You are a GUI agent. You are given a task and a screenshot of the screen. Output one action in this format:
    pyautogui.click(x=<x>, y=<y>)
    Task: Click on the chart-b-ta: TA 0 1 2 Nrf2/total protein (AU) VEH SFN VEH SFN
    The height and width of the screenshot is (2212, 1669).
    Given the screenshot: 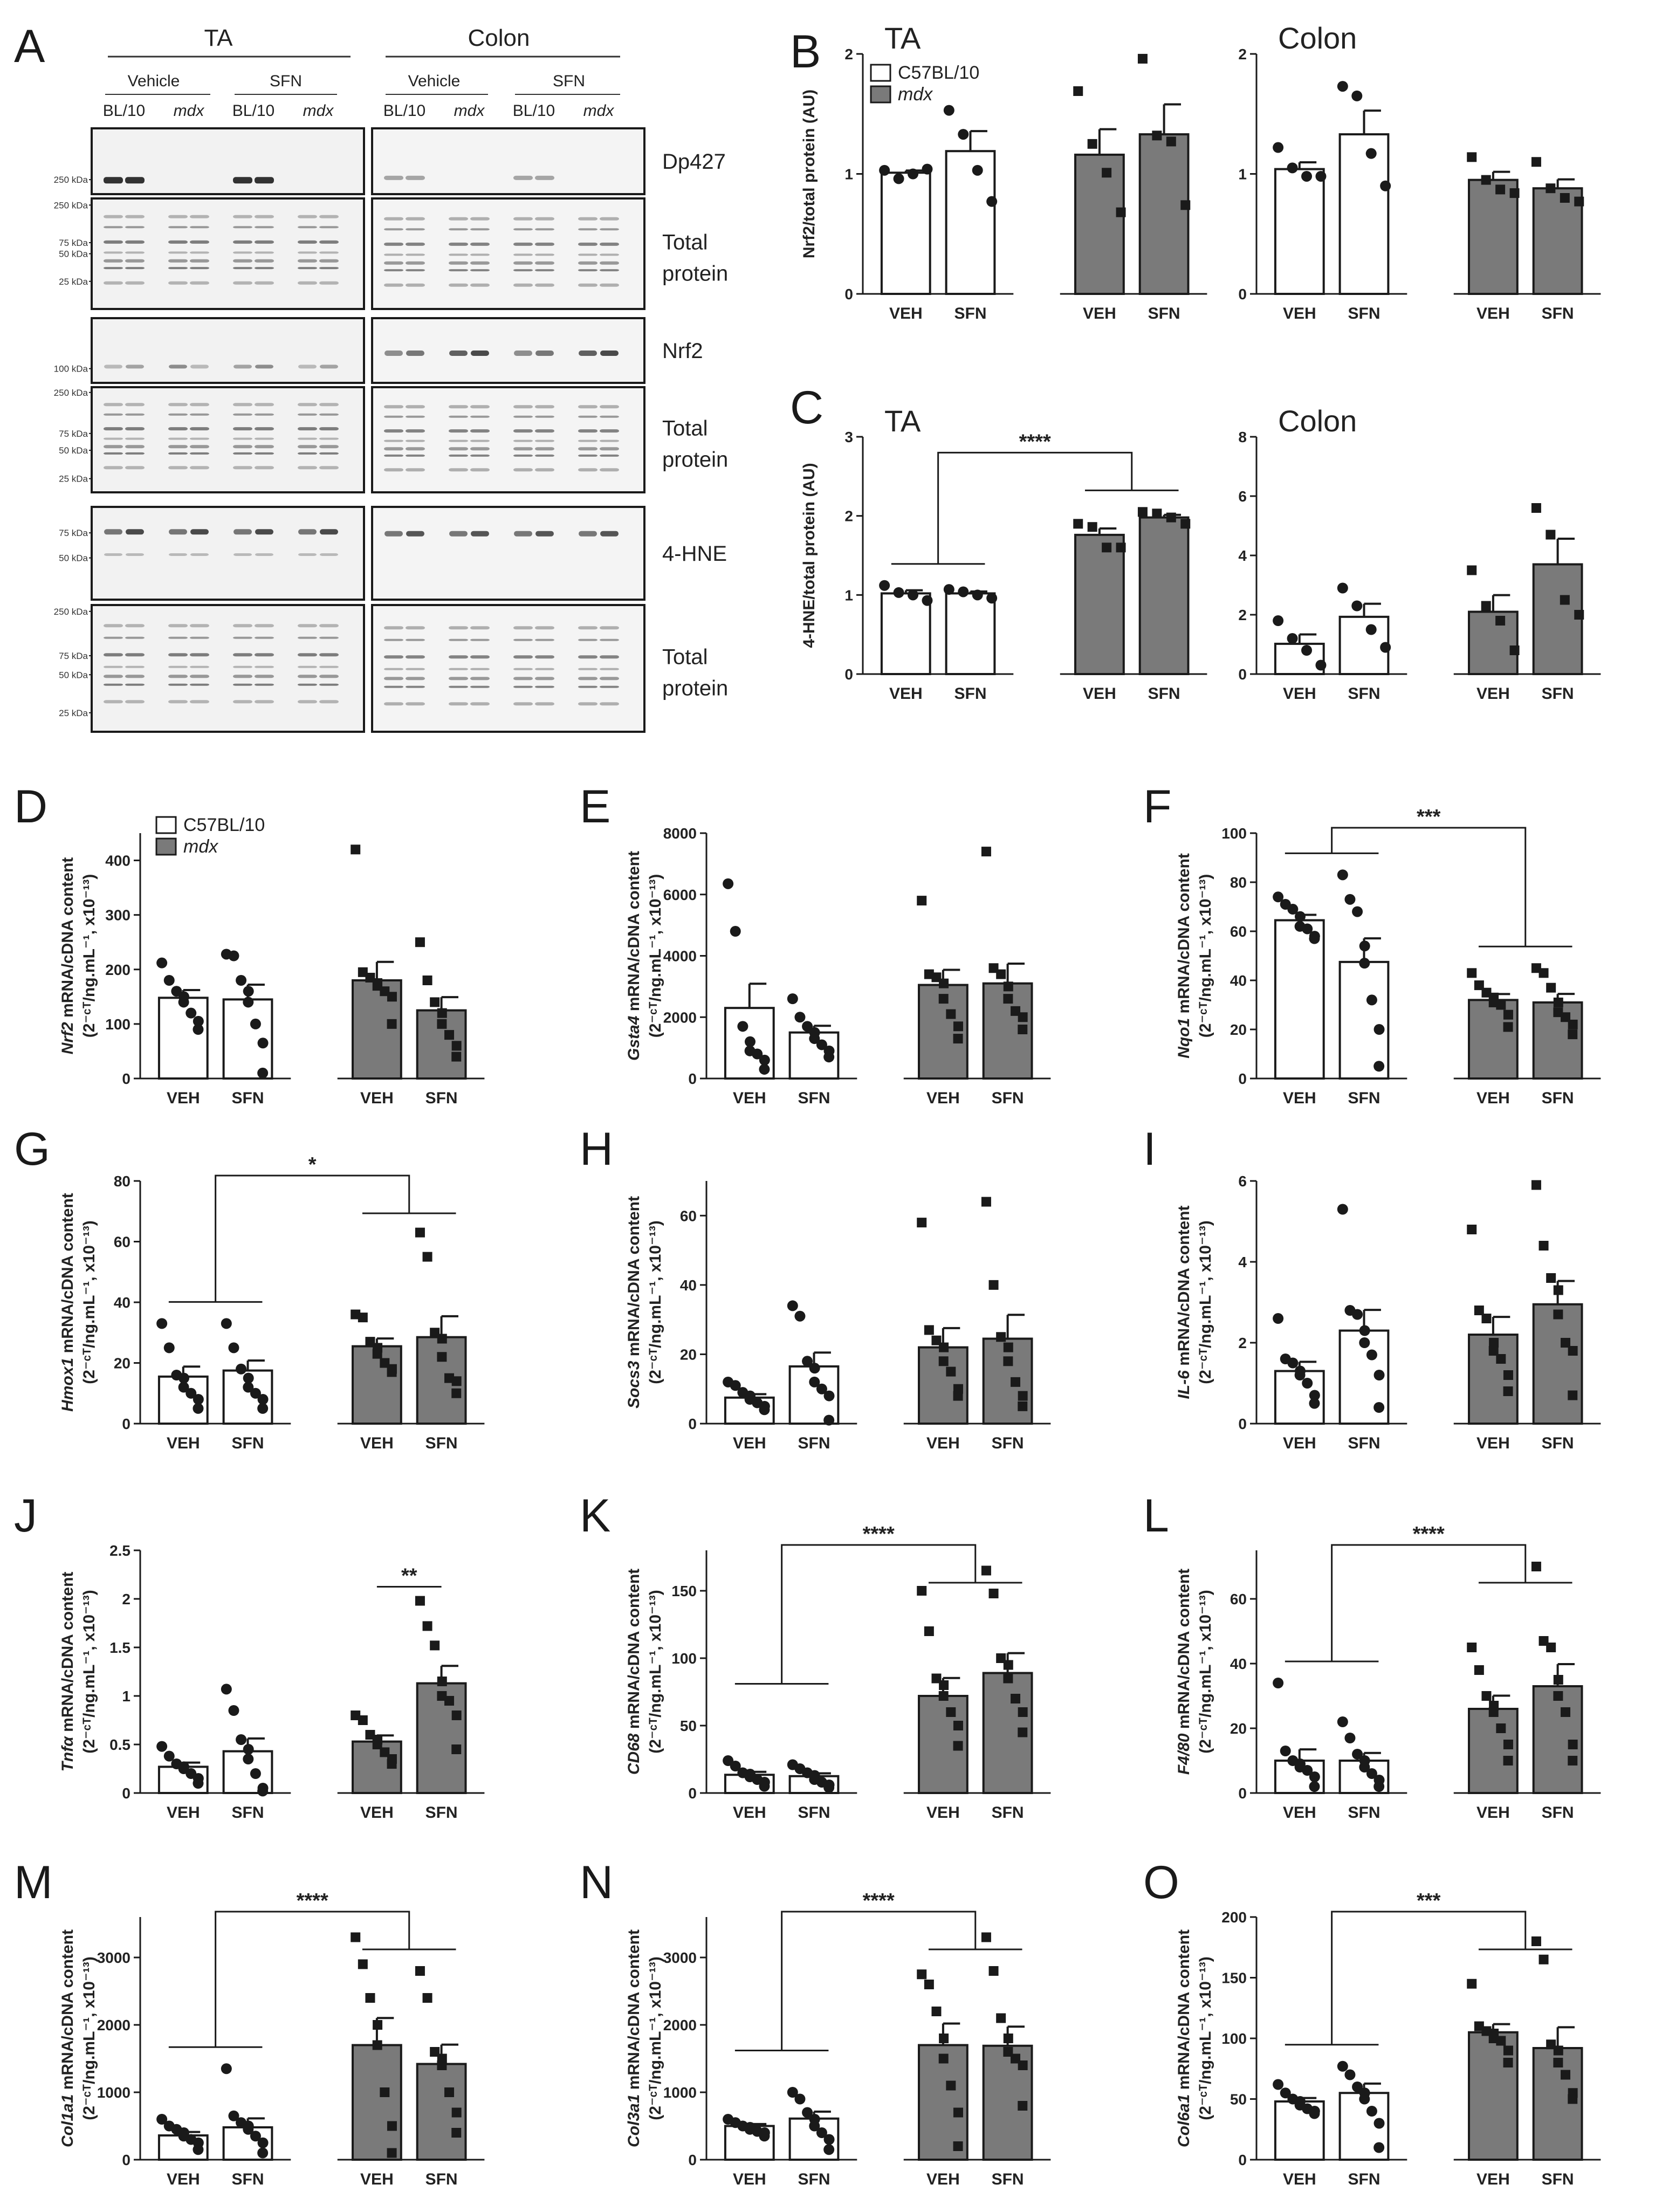 What is the action you would take?
    pyautogui.click(x=1004, y=171)
    